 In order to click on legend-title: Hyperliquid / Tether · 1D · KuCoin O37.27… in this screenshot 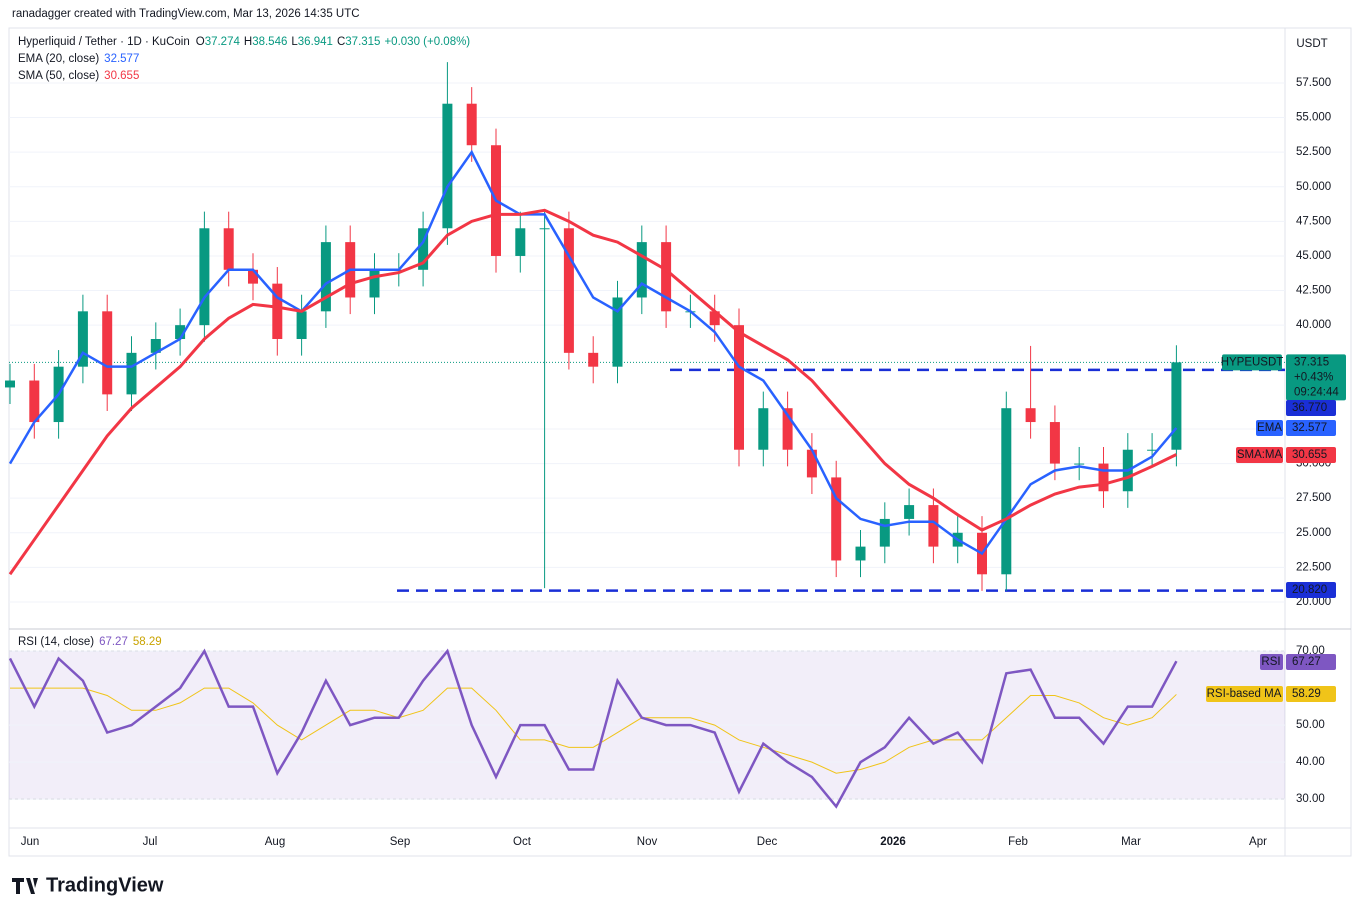, I will do `click(244, 42)`.